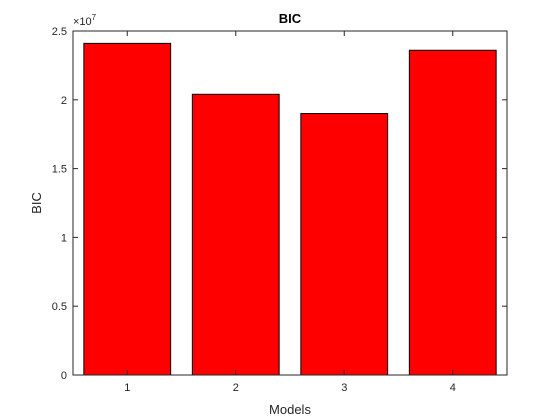 The height and width of the screenshot is (420, 560). What do you see at coordinates (59, 32) in the screenshot?
I see `y-tick-label: 2.5` at bounding box center [59, 32].